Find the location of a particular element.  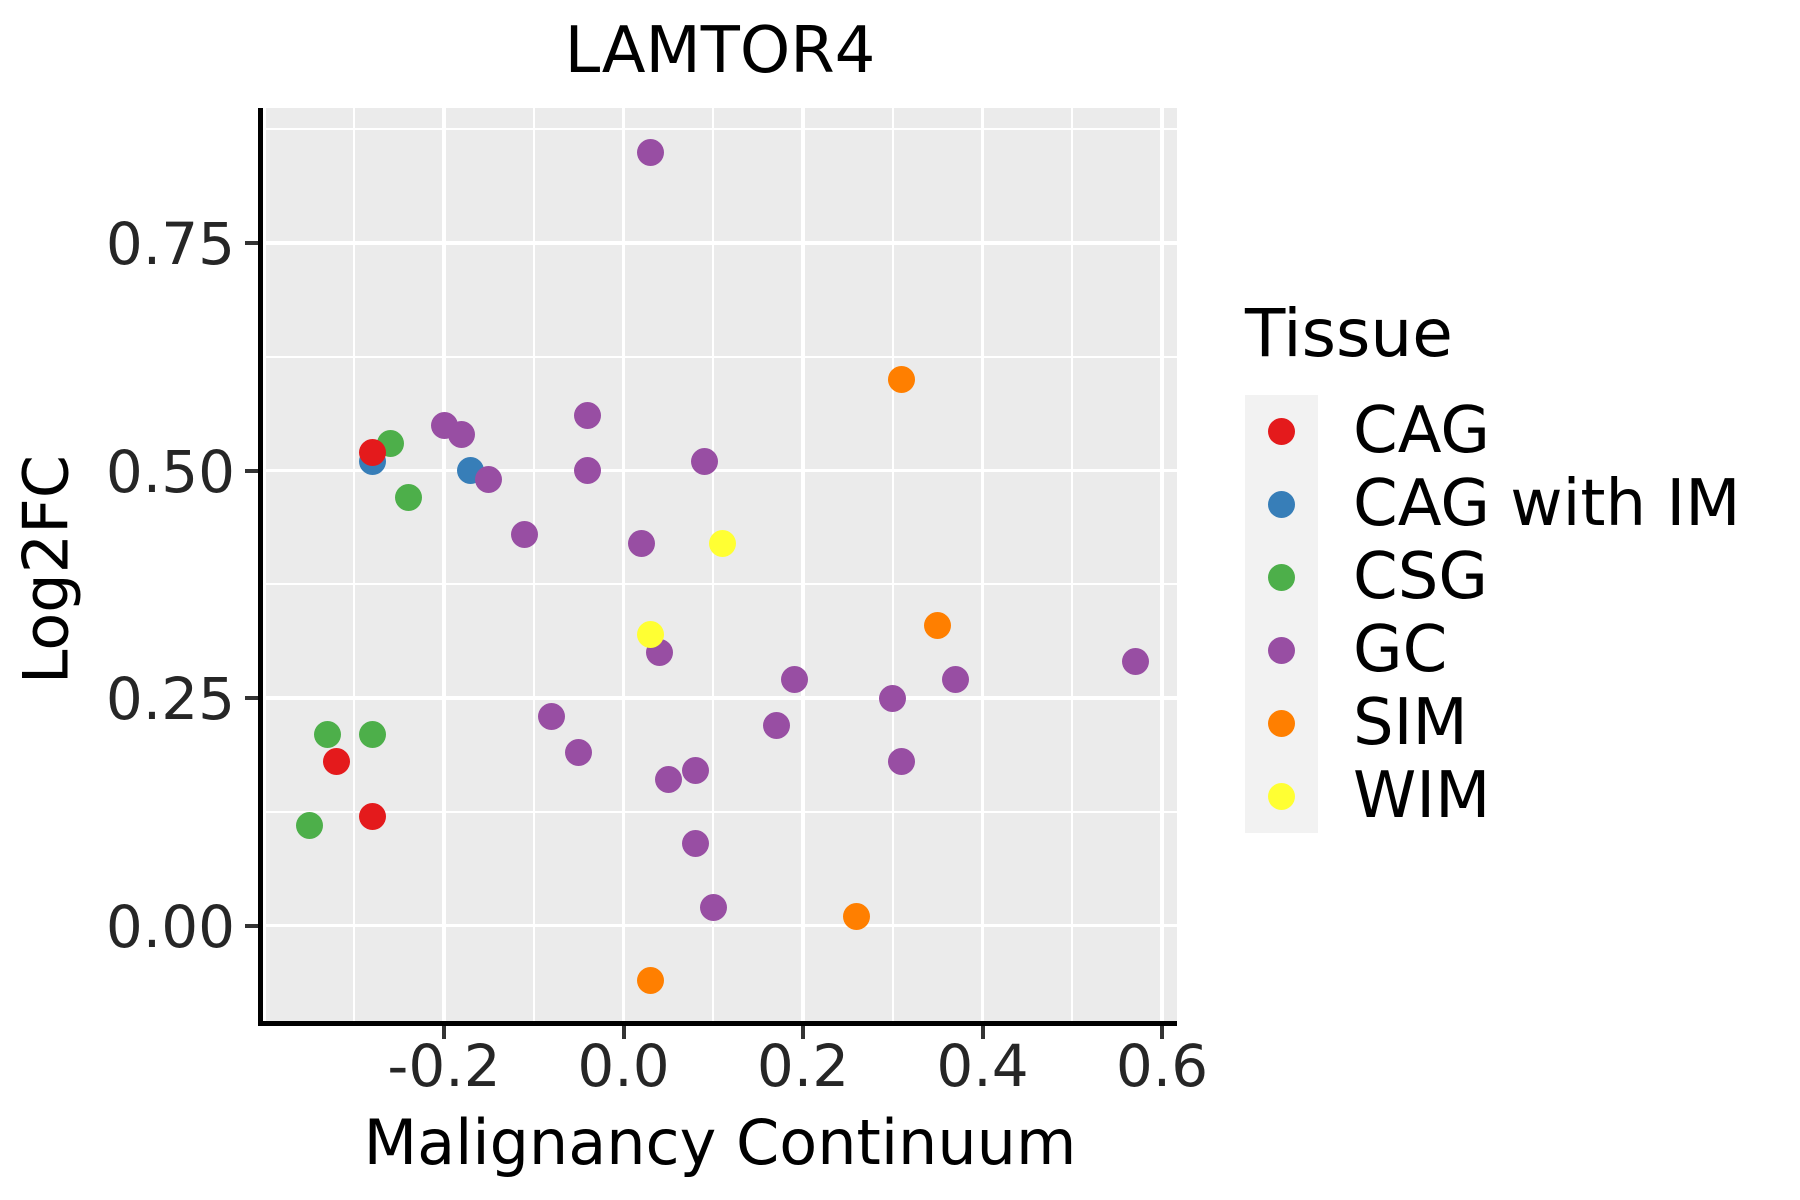

x-axis-title: Malignancy Continuum is located at coordinates (720, 1142).